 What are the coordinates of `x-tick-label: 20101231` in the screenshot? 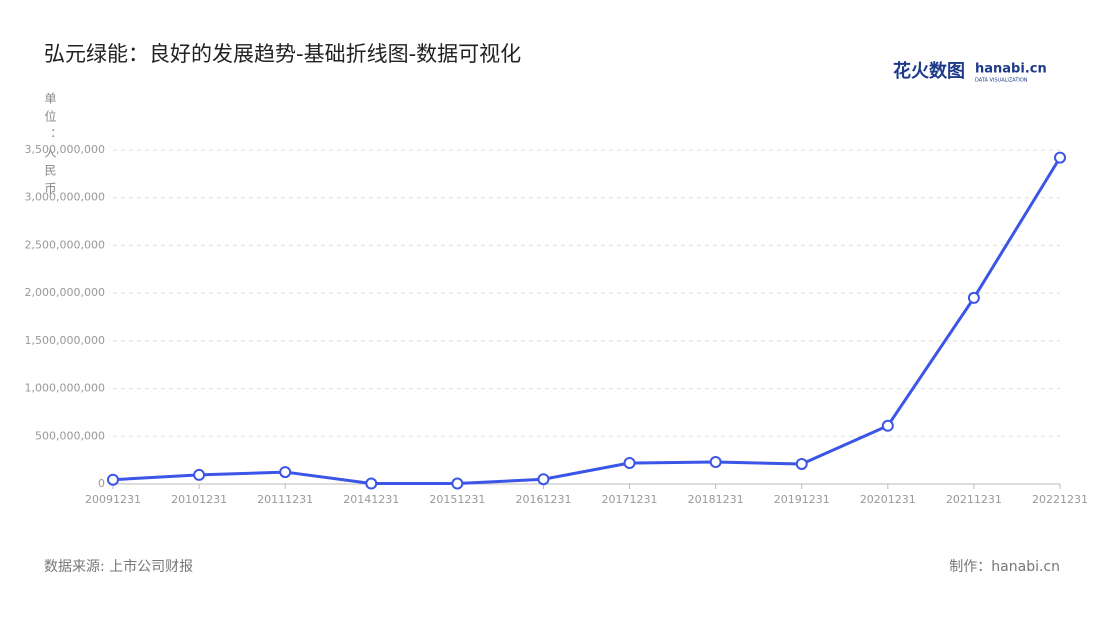 It's located at (199, 499).